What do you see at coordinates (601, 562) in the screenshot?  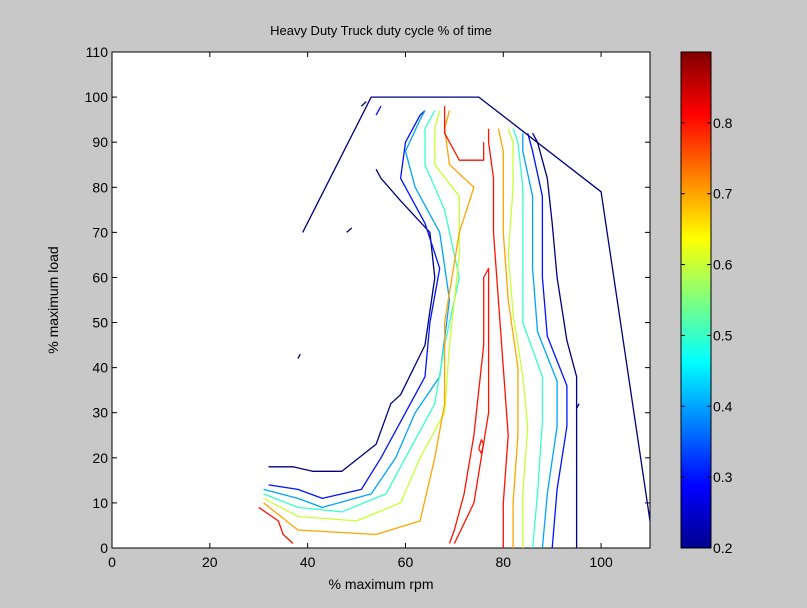 I see `x-tick-label: 100` at bounding box center [601, 562].